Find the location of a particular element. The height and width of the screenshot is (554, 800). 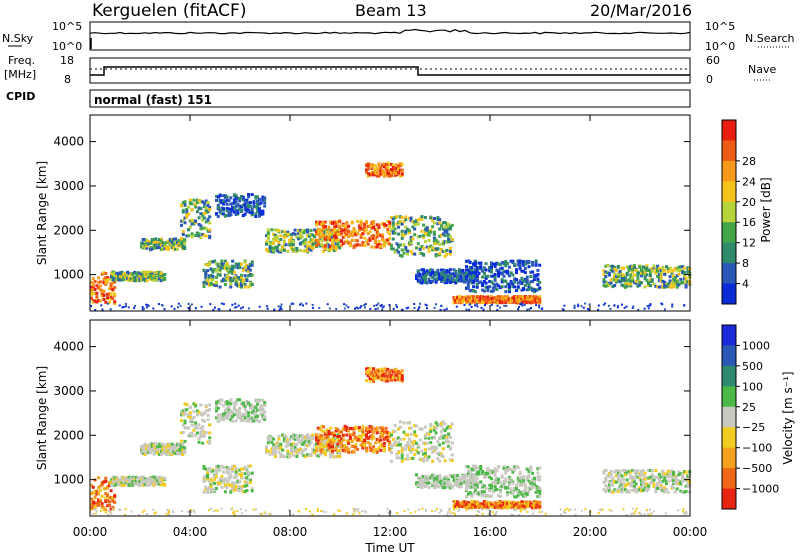

heatmap-cell-velocity-1919 is located at coordinates (459, 506).